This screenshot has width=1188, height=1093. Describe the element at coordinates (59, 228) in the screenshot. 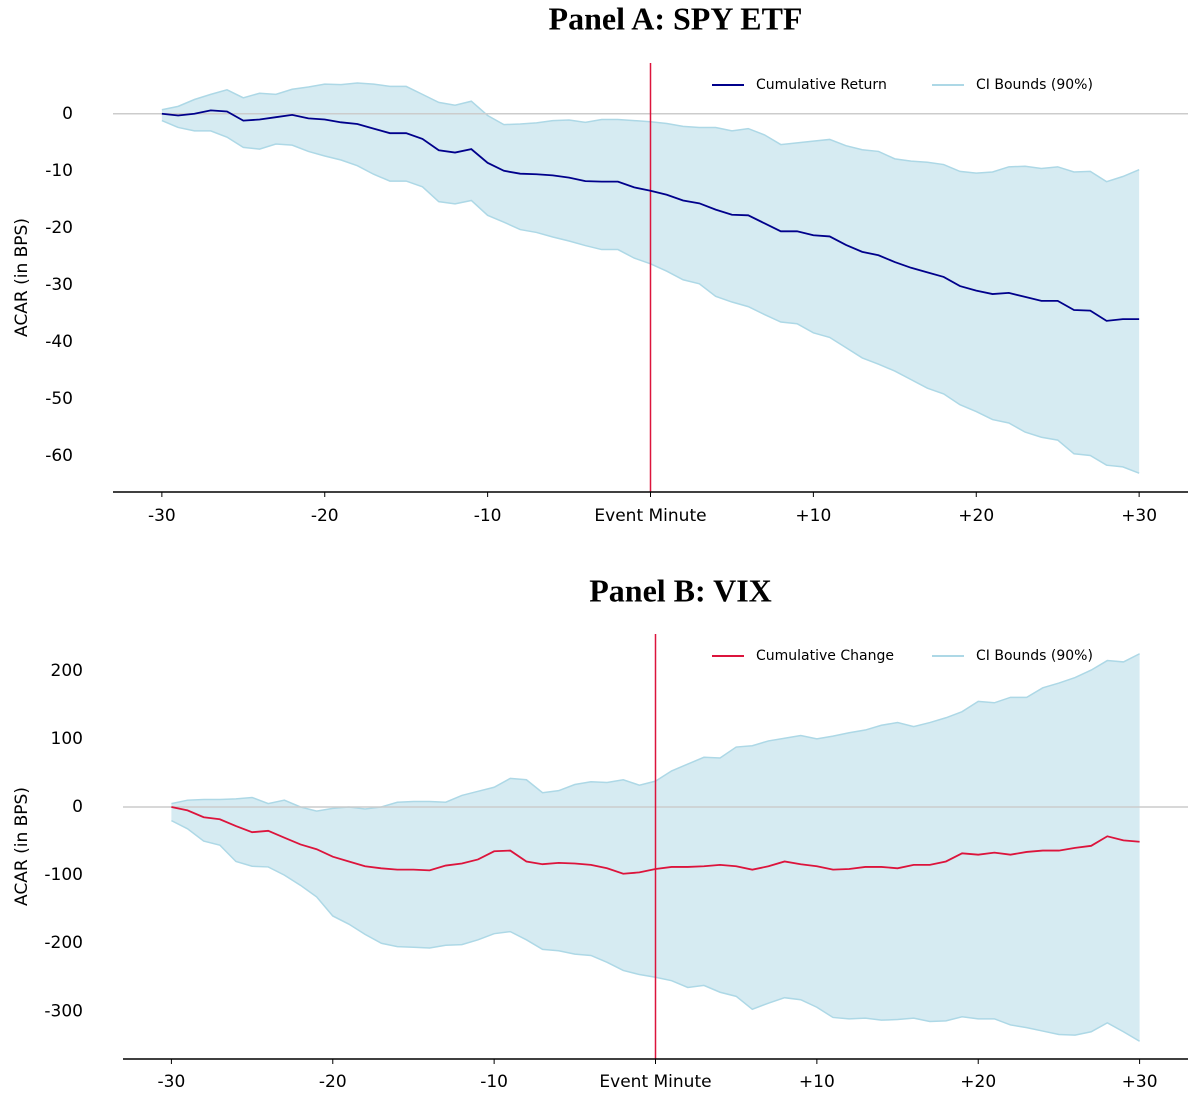

I see `y-tick-label: -20` at that location.